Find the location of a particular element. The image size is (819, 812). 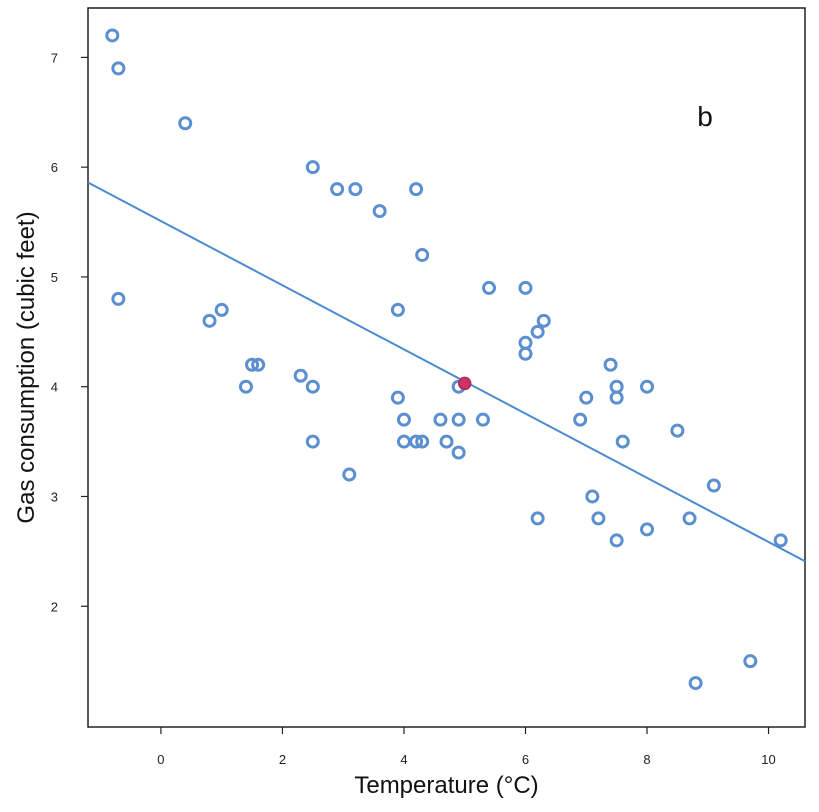

panel-label: b is located at coordinates (705, 116).